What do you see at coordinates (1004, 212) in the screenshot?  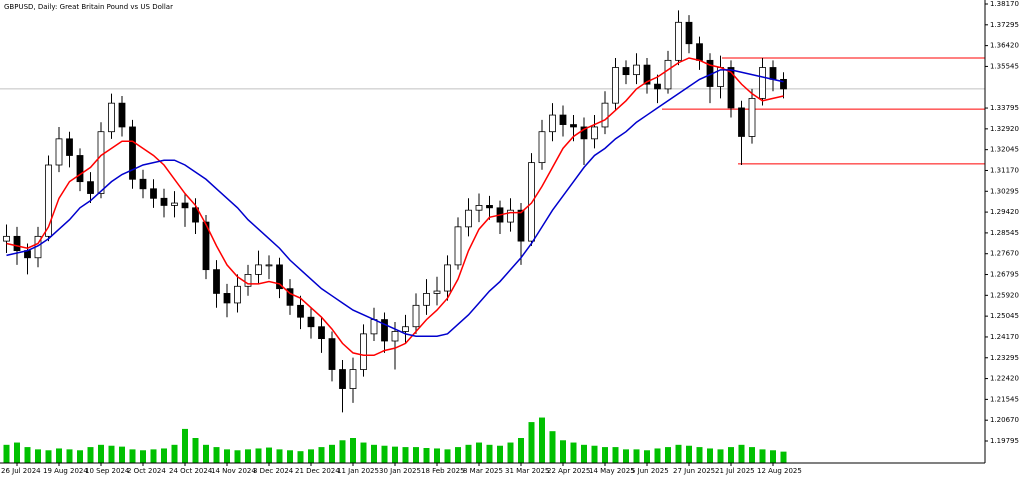 I see `y-tick-label: 1.29420` at bounding box center [1004, 212].